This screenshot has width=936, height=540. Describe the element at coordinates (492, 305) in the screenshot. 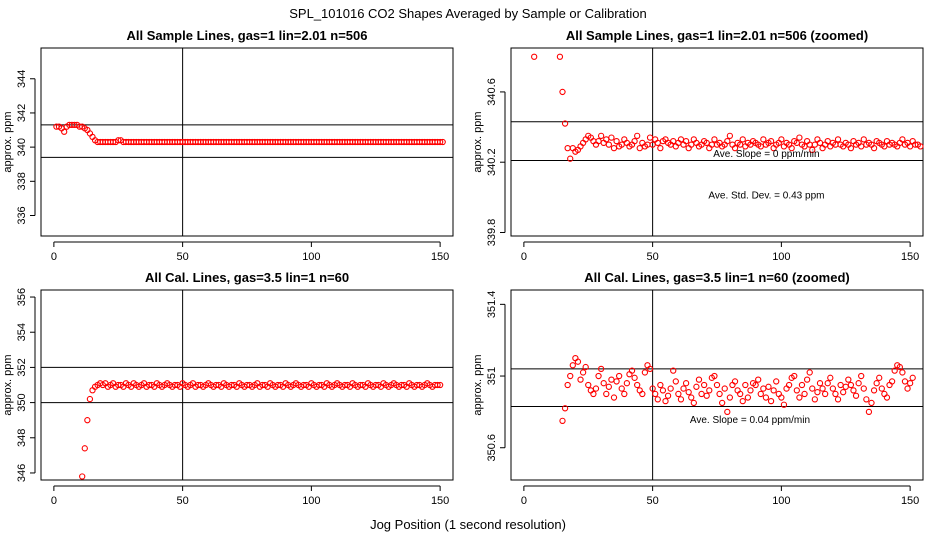

I see `y-tick-label: 351.4` at that location.